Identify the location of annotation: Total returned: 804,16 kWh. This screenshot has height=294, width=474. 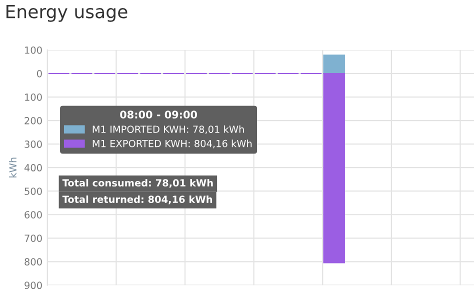
(137, 199).